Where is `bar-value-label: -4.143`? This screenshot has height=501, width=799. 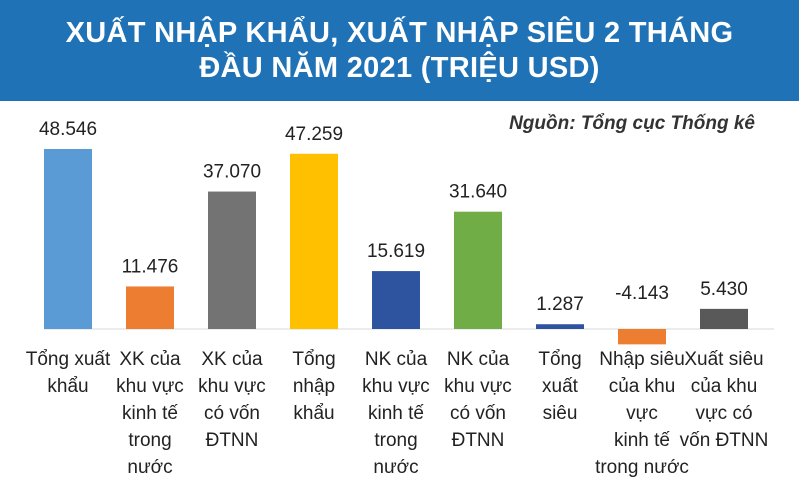 bar-value-label: -4.143 is located at coordinates (642, 293).